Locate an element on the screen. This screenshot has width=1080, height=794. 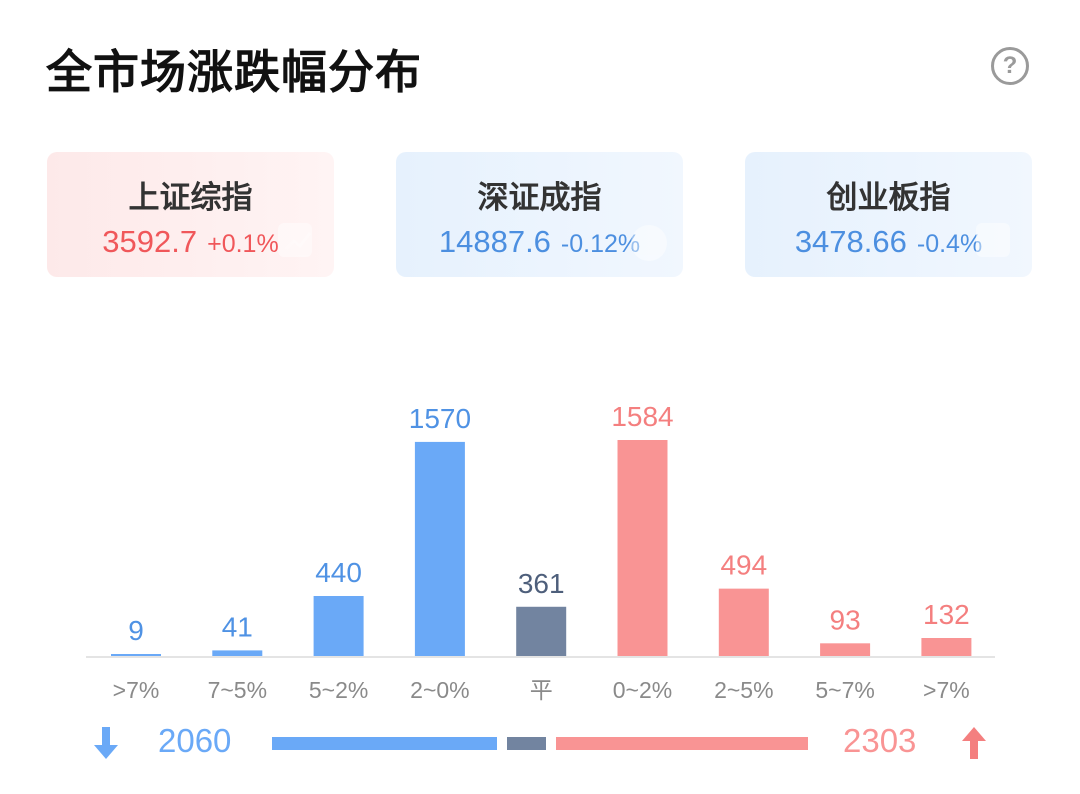
flat-total-bar is located at coordinates (527, 743).